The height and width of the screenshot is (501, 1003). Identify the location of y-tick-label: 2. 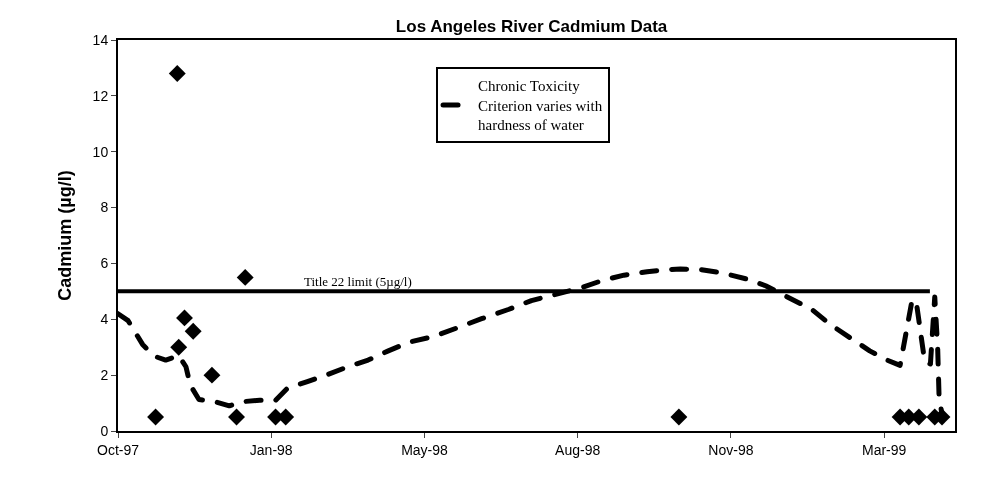
(104, 375).